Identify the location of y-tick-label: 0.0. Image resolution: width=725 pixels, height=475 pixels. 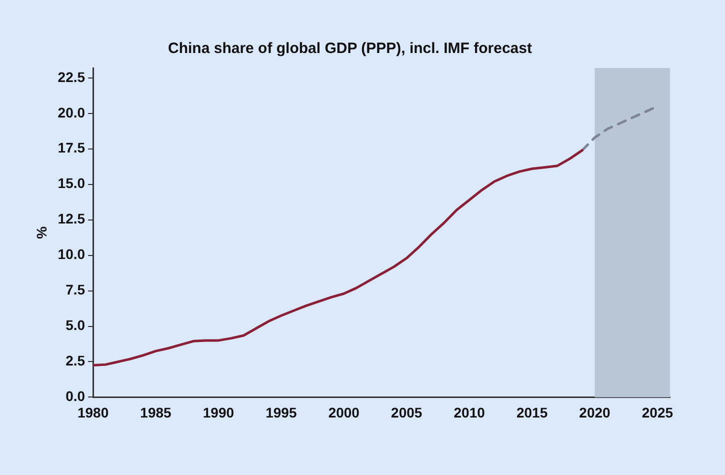
(76, 396).